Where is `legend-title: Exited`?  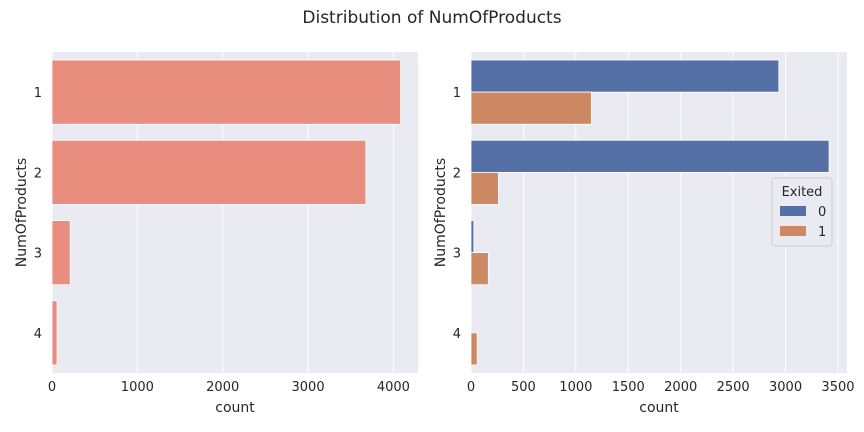 legend-title: Exited is located at coordinates (802, 192).